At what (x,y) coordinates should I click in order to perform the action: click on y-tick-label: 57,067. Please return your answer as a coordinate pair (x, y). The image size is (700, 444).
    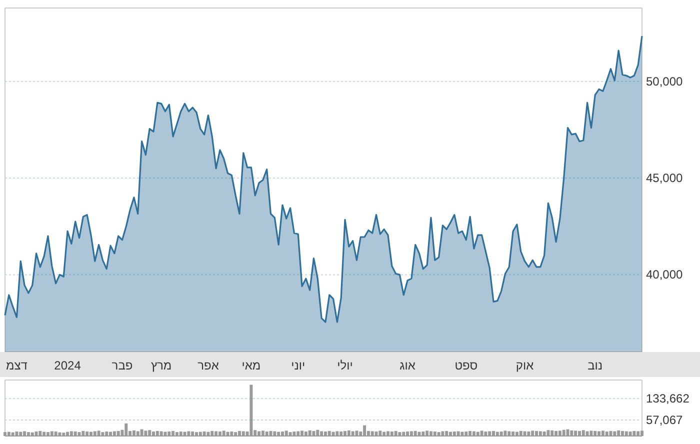
    Looking at the image, I should click on (665, 419).